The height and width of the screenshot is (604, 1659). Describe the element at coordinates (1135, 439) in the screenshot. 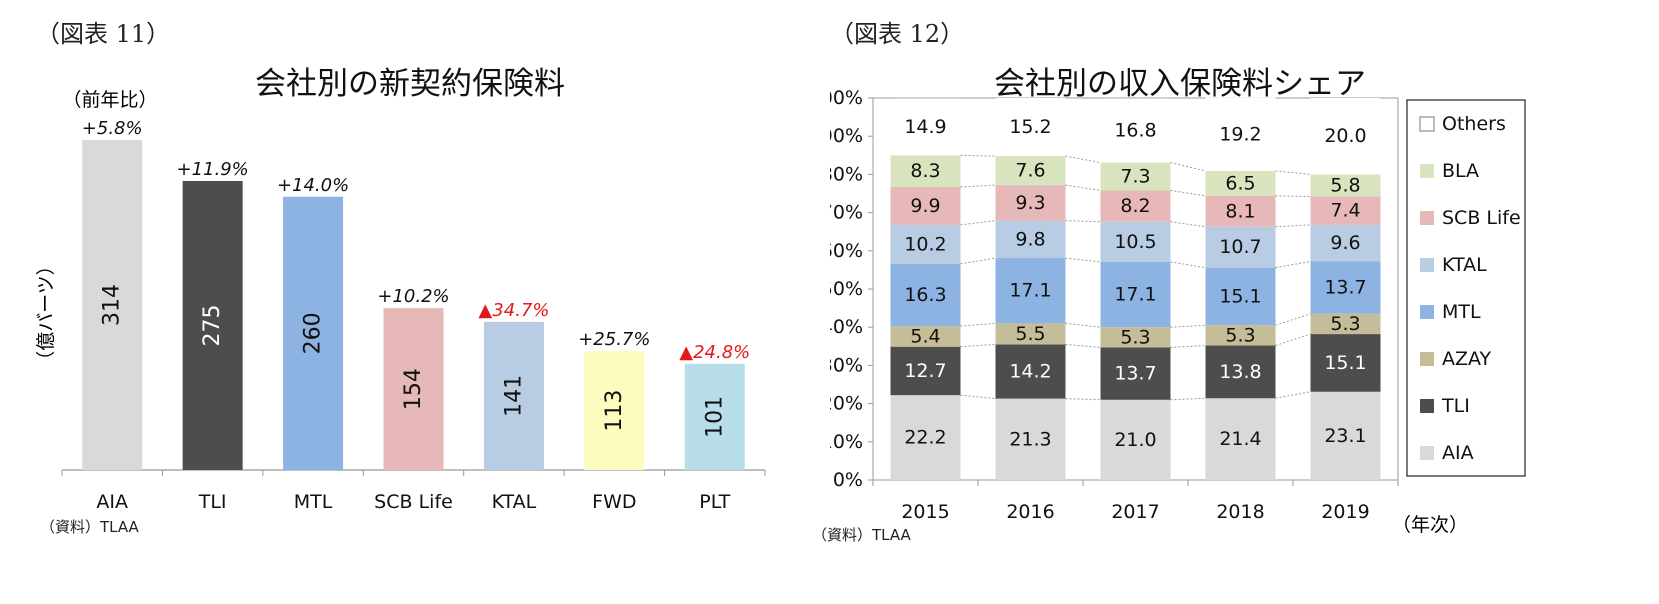

I see `segment-aia-2017` at that location.